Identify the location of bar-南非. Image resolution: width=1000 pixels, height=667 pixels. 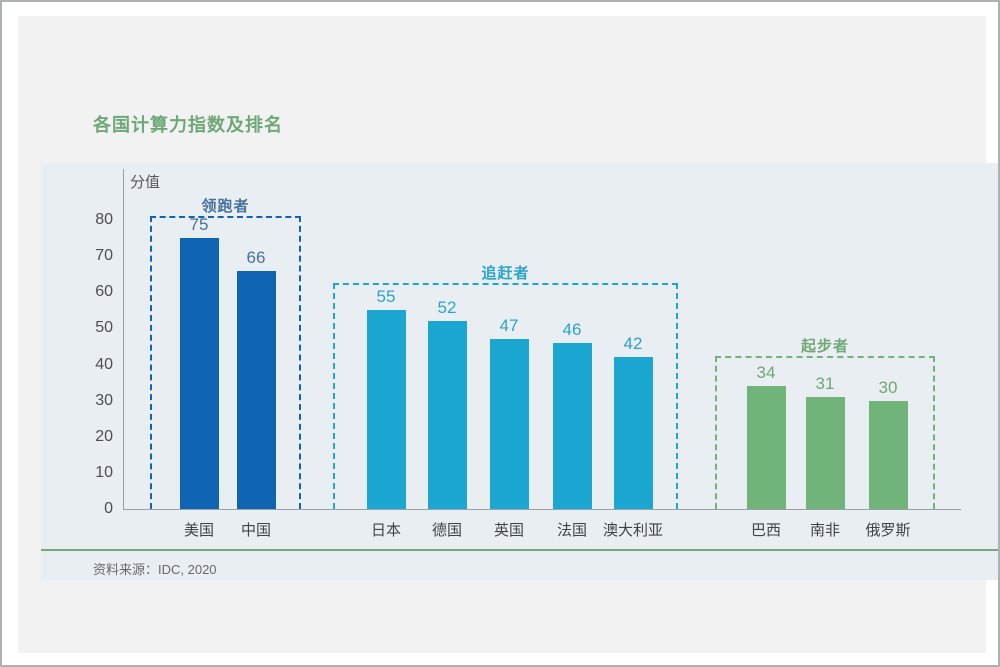
(825, 453).